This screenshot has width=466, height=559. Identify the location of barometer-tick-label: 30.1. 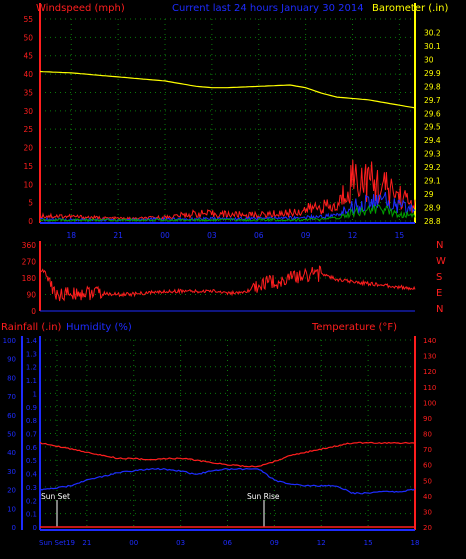
(432, 46).